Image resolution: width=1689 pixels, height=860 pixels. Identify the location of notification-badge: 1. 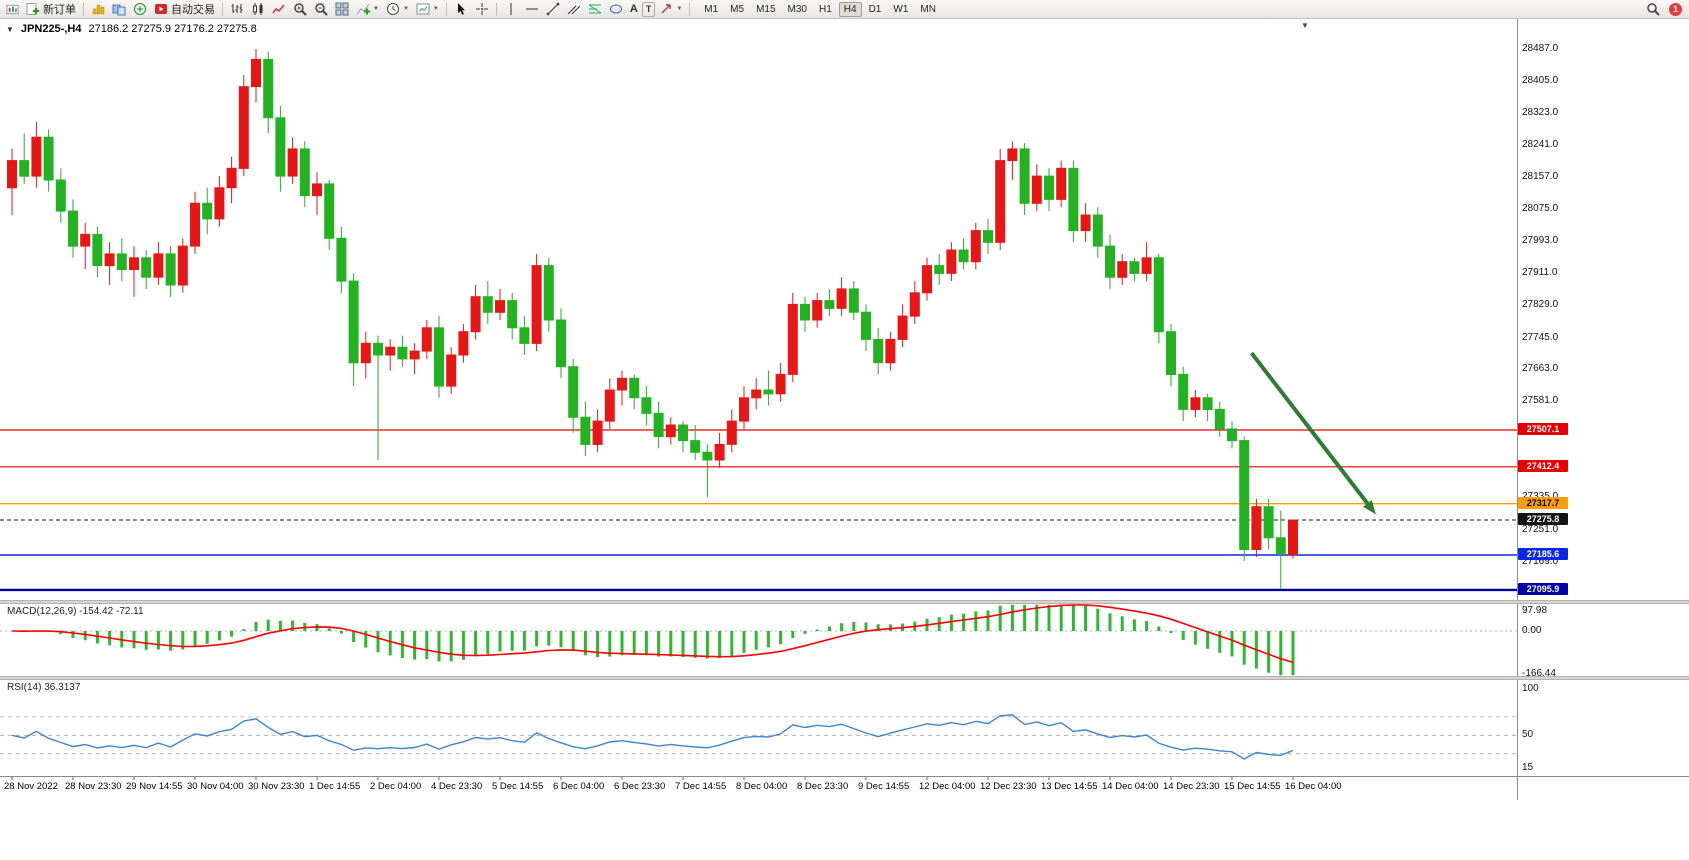
(1675, 9).